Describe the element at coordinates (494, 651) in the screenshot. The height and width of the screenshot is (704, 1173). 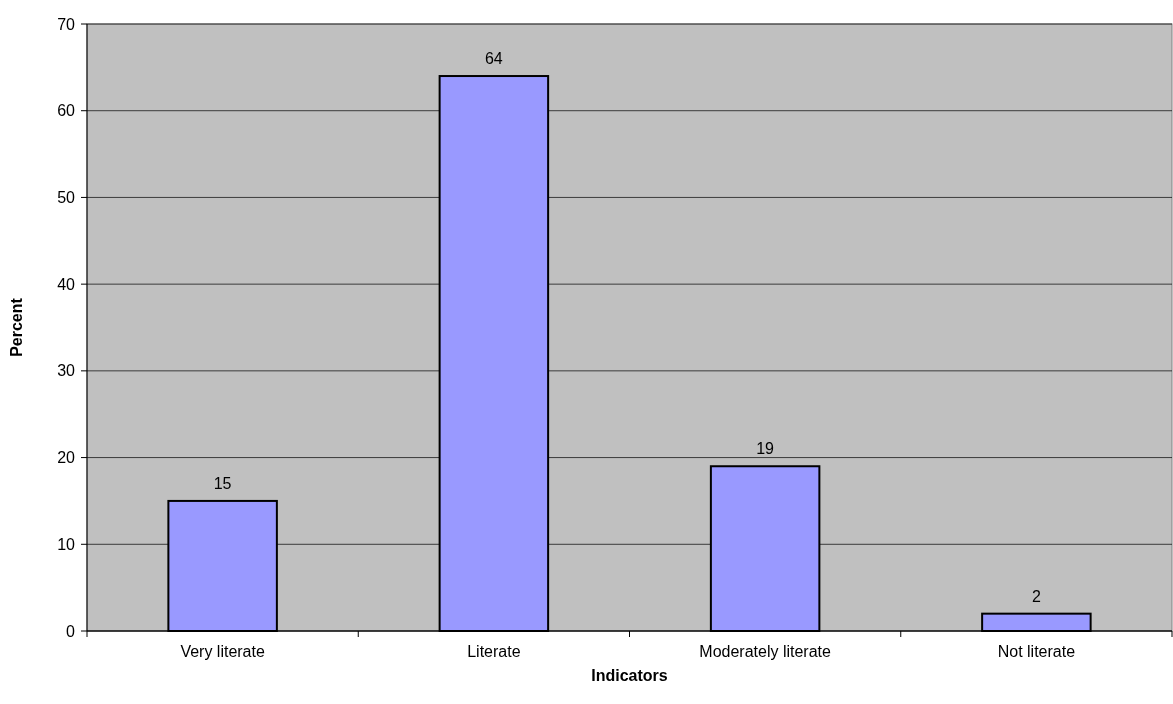
I see `x-tick-label: Literate` at that location.